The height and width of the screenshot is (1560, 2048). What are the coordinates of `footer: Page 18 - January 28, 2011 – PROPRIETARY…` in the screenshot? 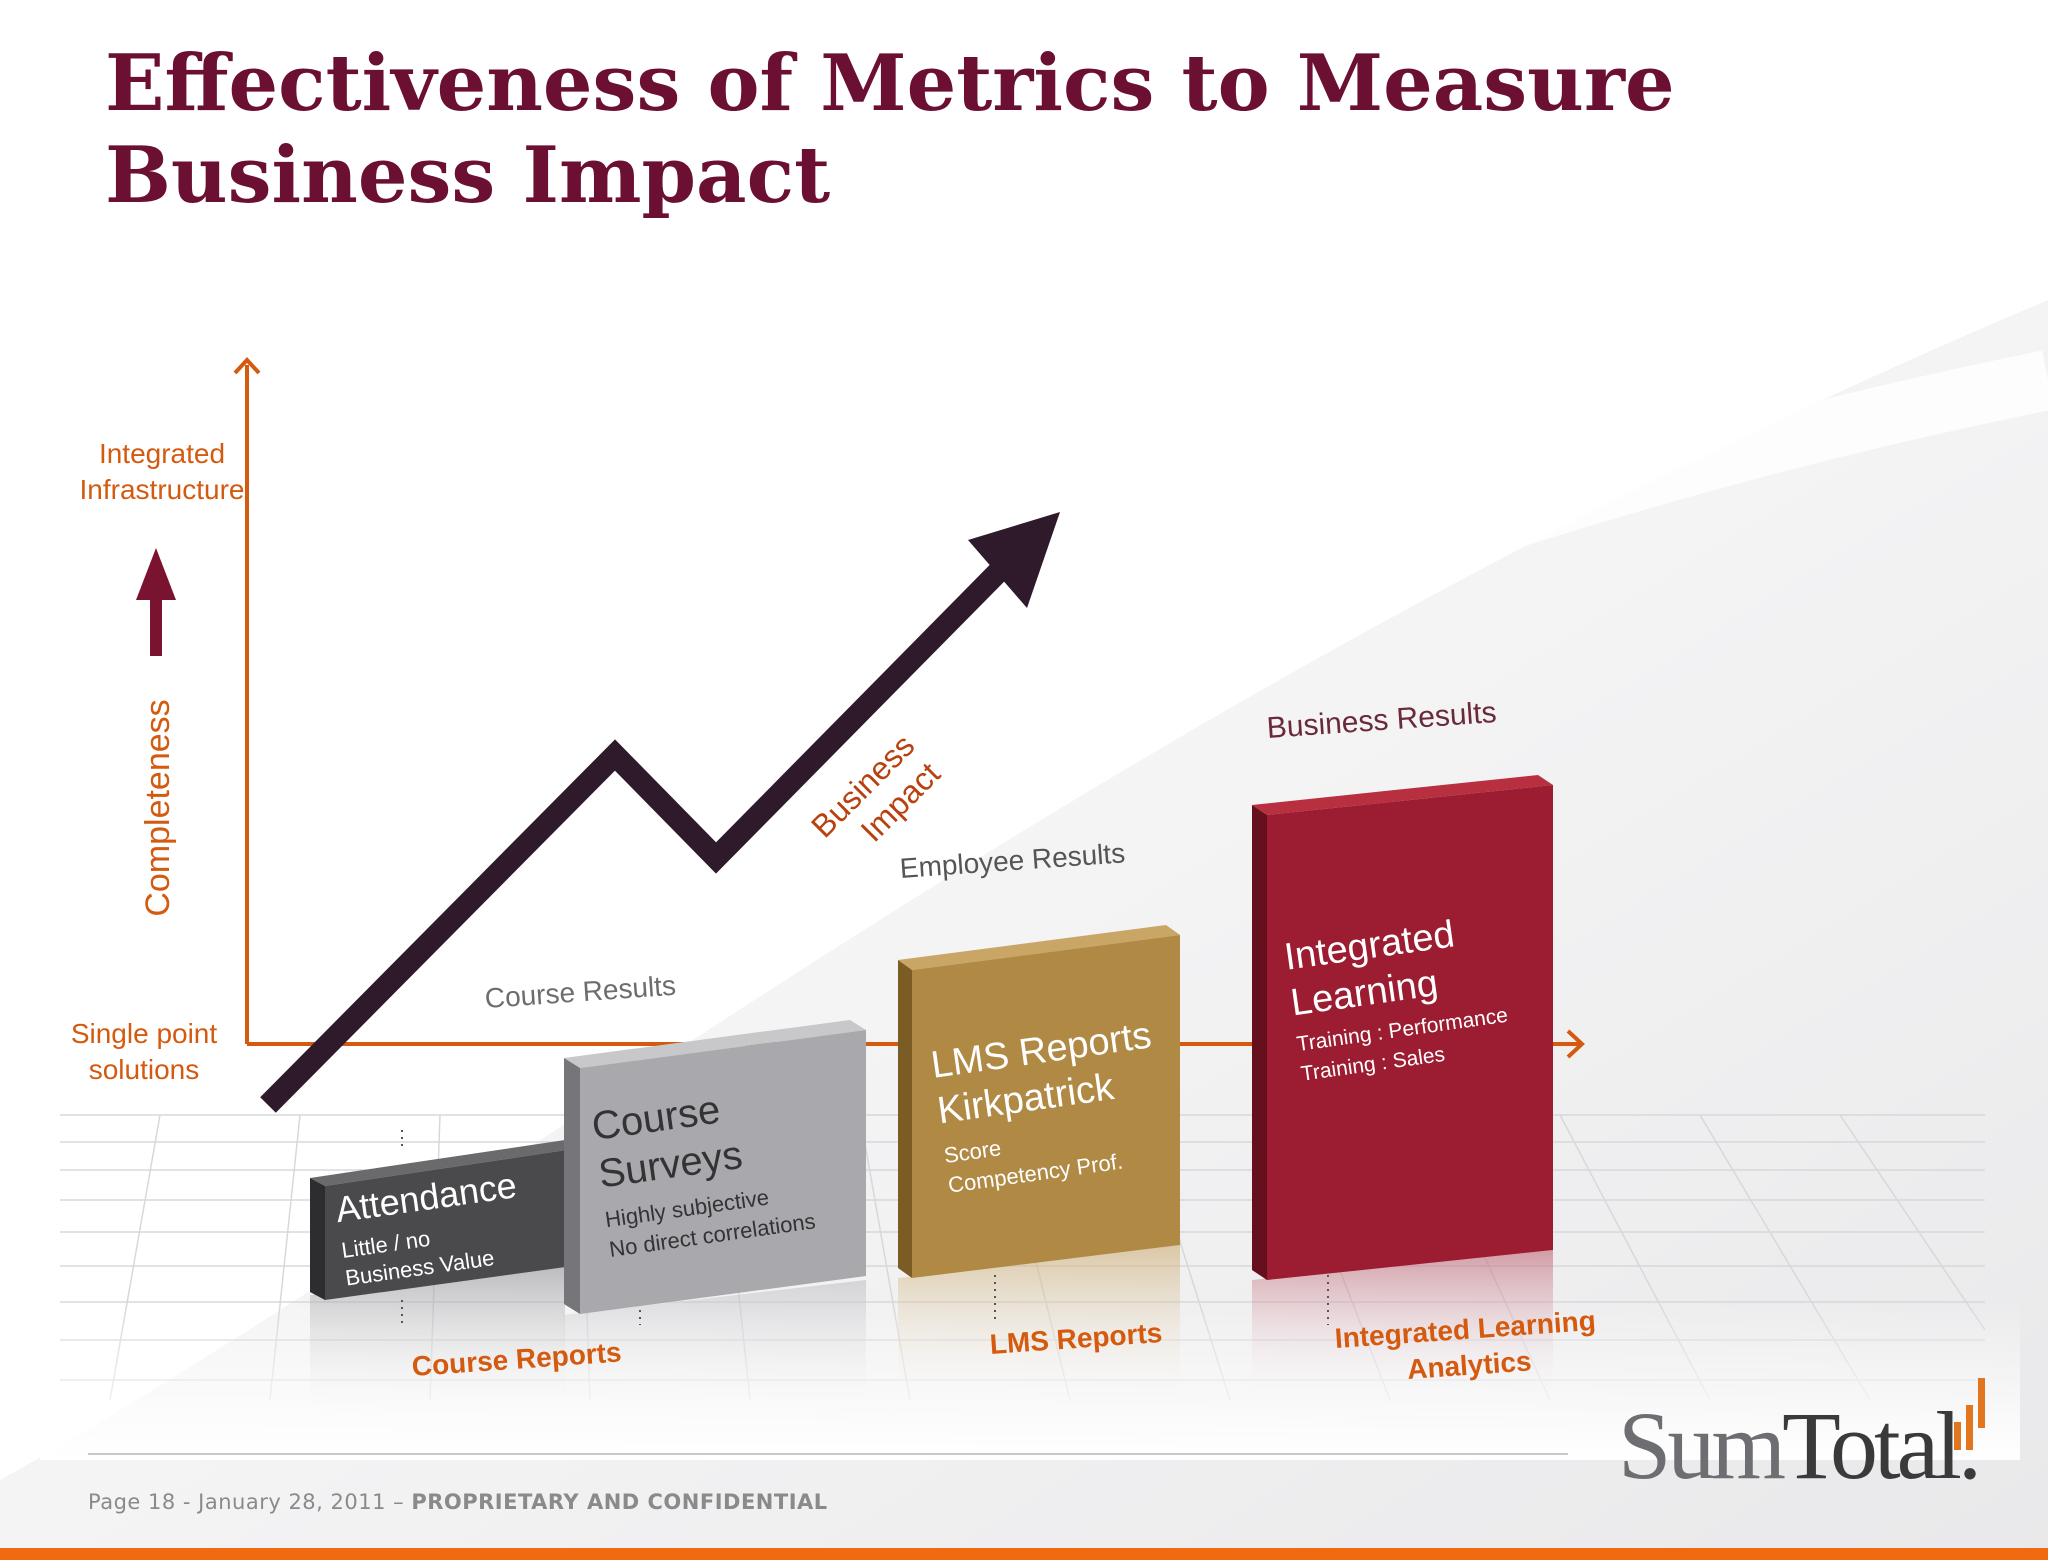 It's located at (458, 1502).